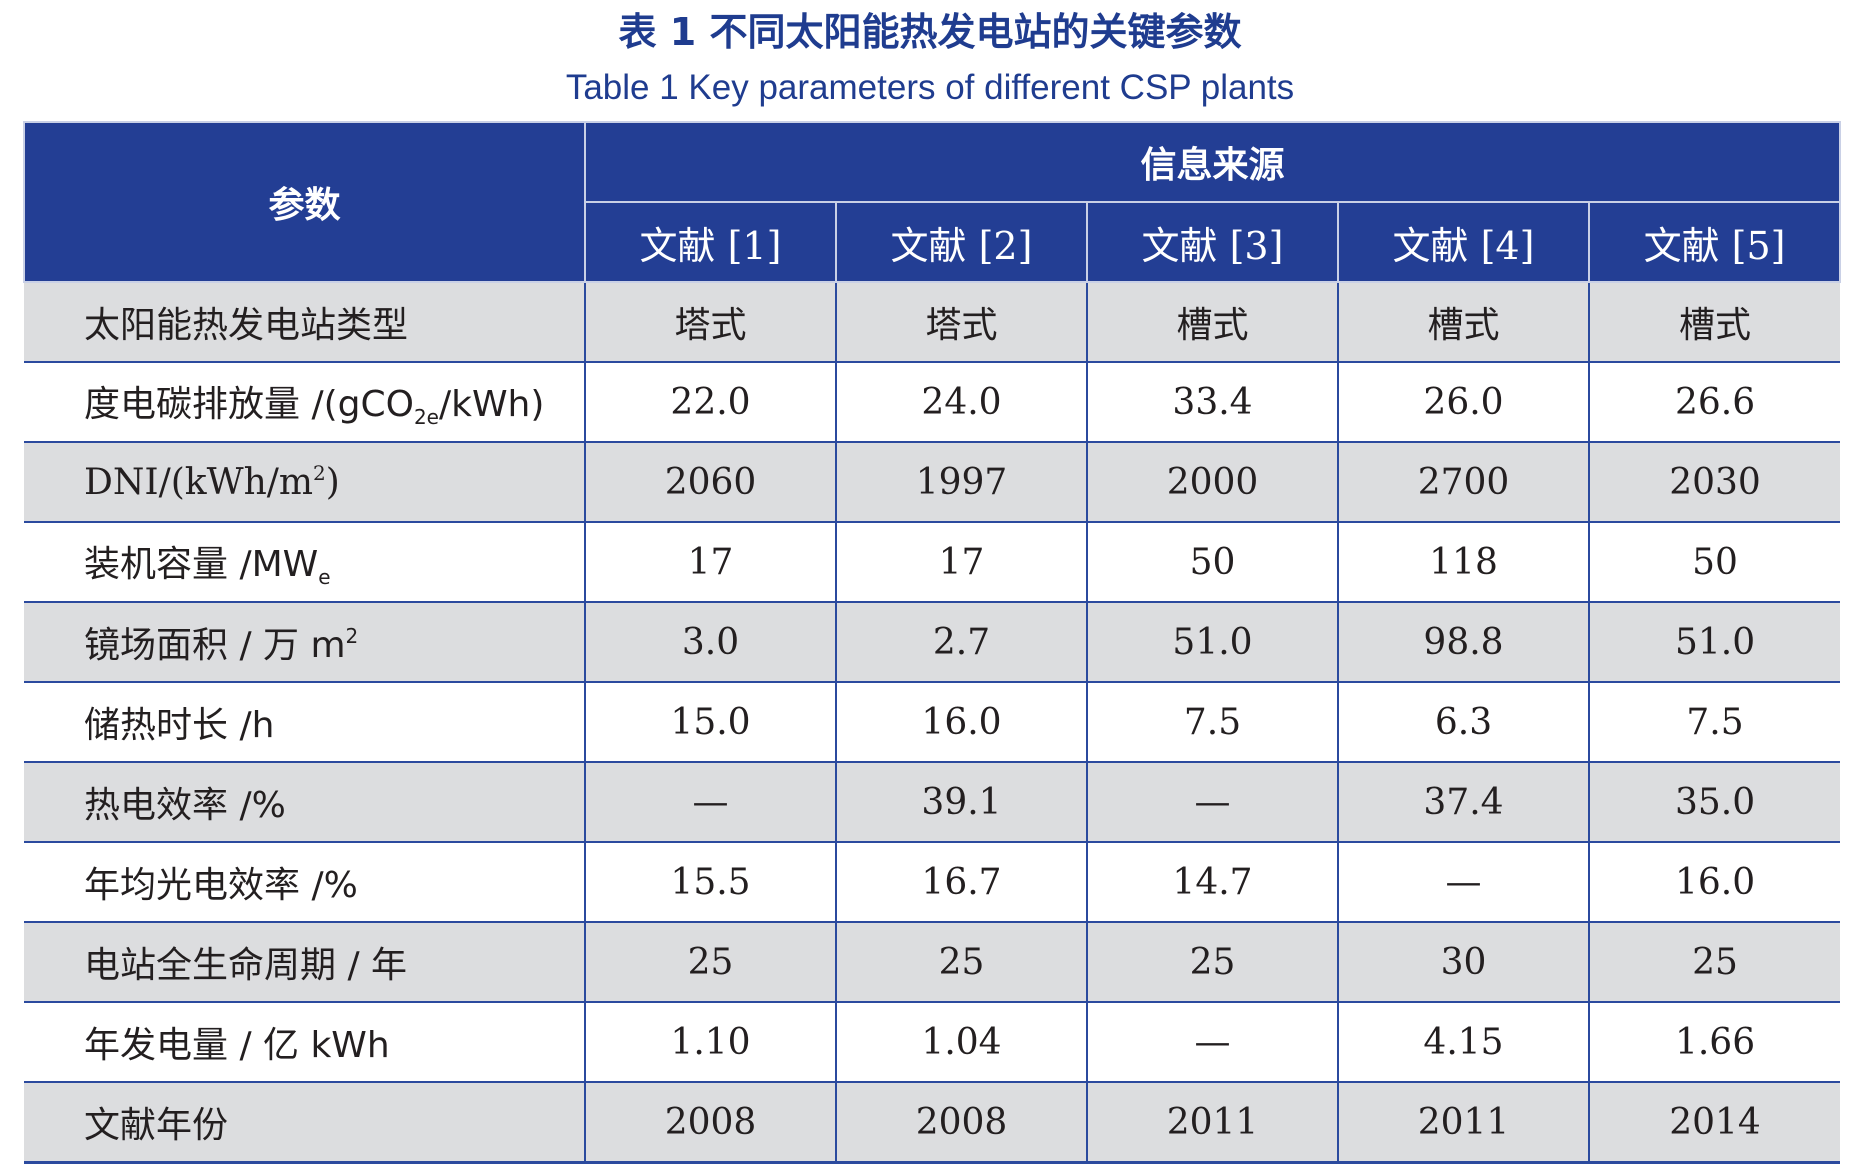  What do you see at coordinates (304, 1123) in the screenshot?
I see `row-label: 文献年份` at bounding box center [304, 1123].